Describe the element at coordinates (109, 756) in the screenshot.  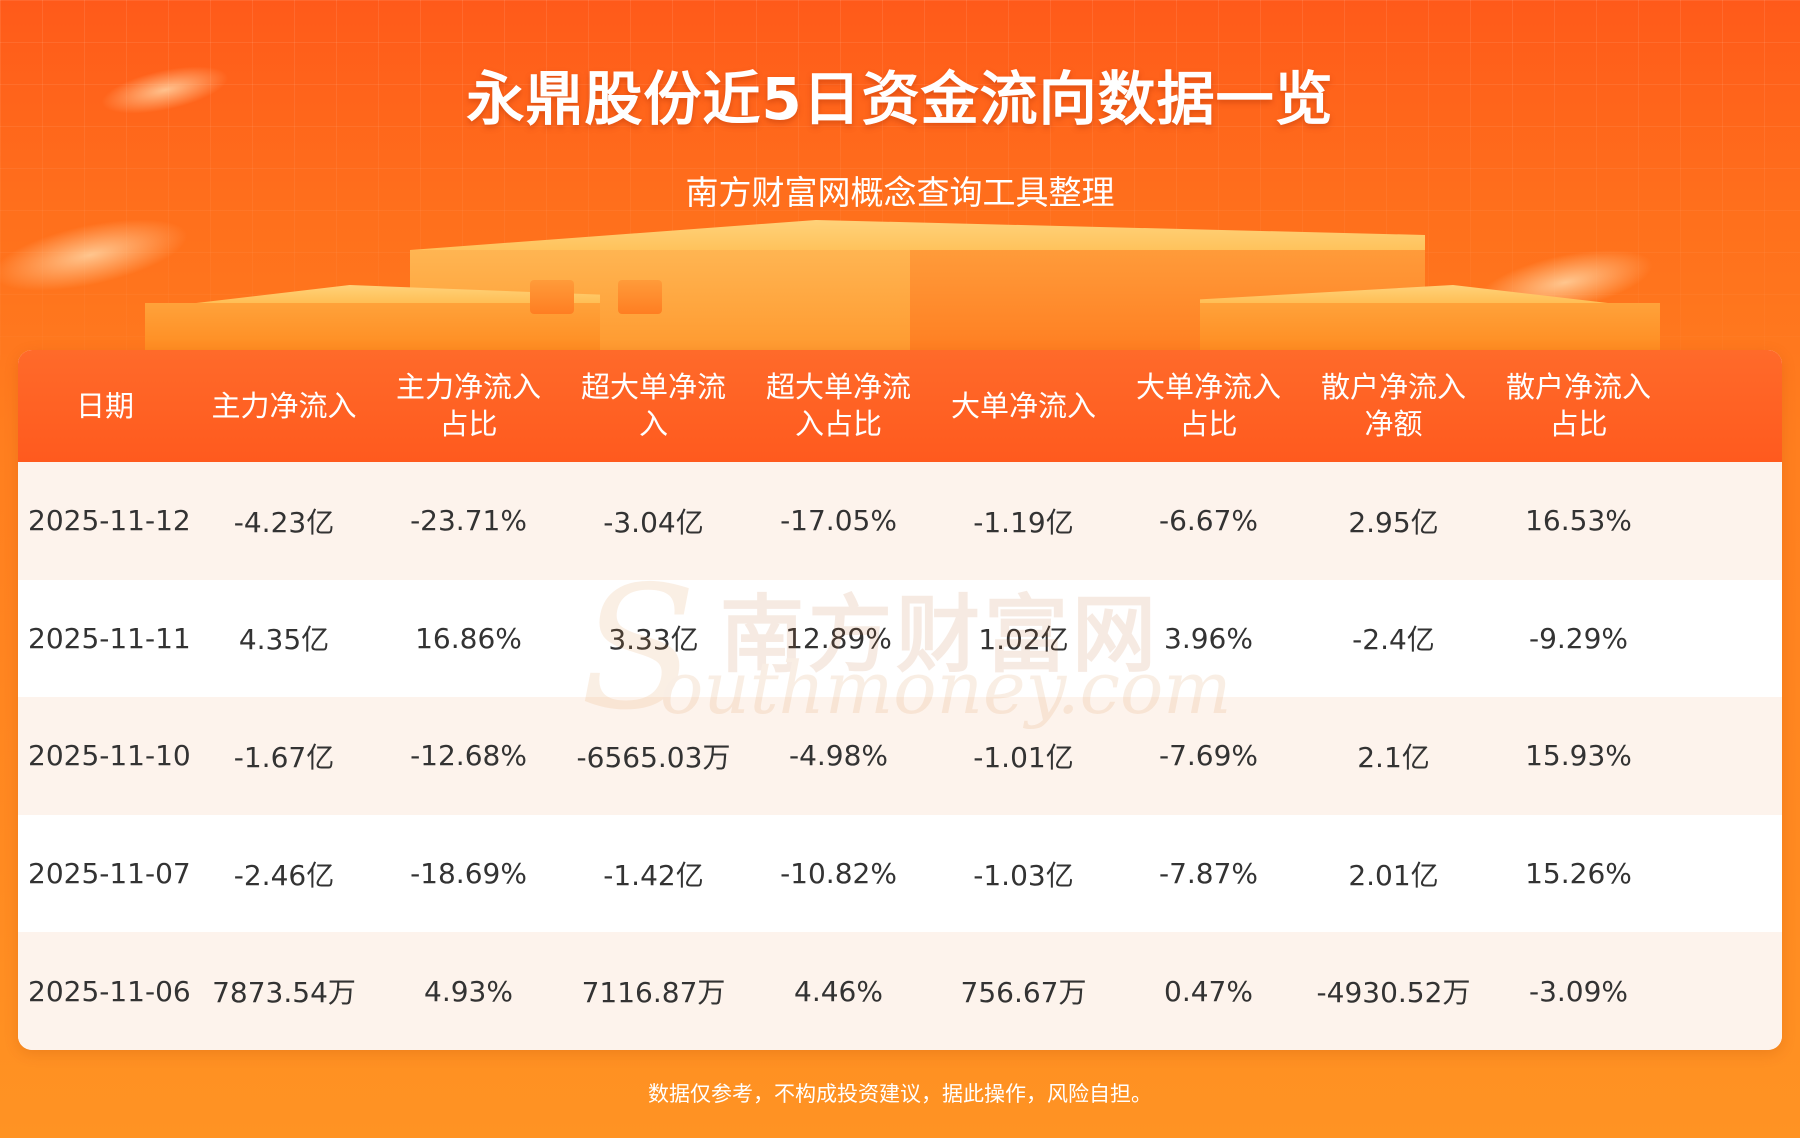
I see `cell-date: 2025-11-10` at that location.